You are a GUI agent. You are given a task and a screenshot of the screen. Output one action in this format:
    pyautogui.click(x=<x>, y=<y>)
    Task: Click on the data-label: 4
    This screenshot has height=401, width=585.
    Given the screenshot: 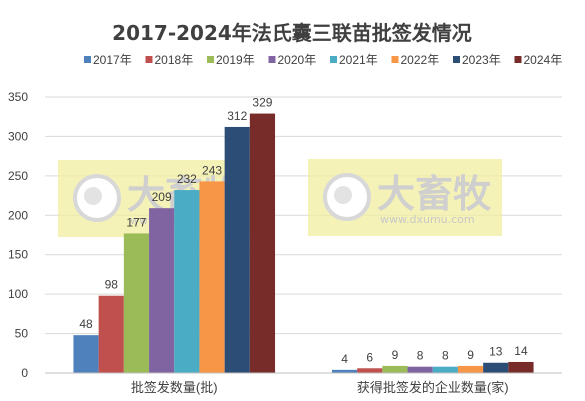 What is the action you would take?
    pyautogui.click(x=344, y=359)
    